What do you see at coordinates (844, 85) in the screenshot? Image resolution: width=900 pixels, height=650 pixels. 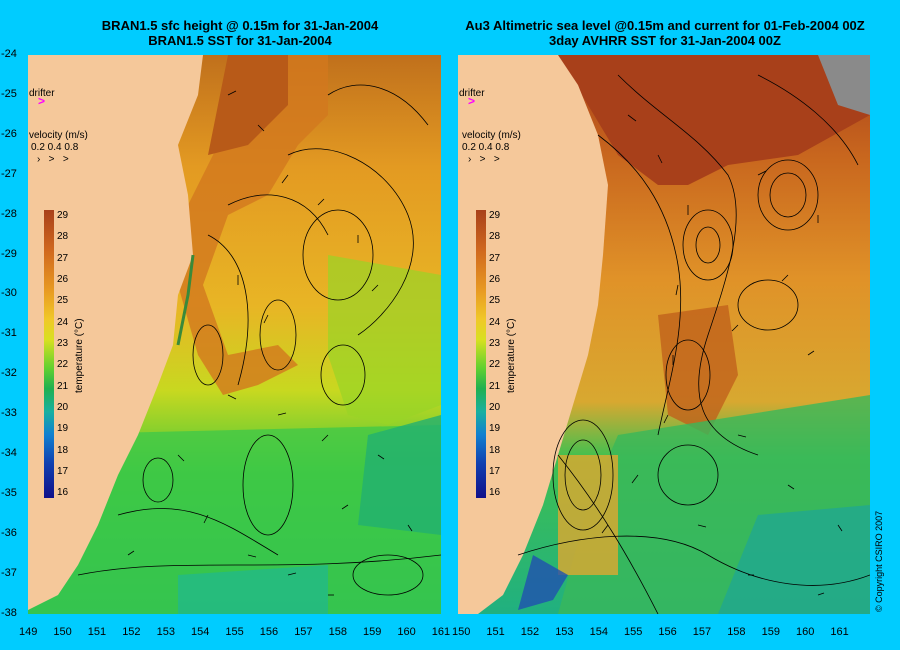 I see `right-cloud-mask` at bounding box center [844, 85].